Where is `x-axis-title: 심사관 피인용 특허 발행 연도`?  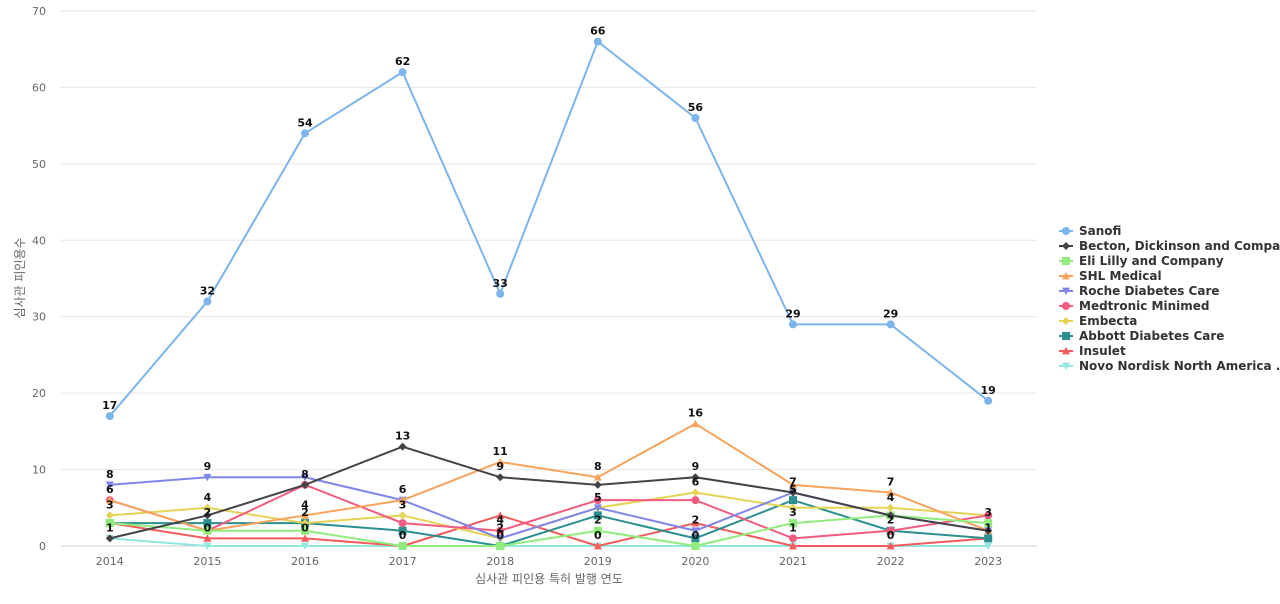 x-axis-title: 심사관 피인용 특허 발행 연도 is located at coordinates (549, 578).